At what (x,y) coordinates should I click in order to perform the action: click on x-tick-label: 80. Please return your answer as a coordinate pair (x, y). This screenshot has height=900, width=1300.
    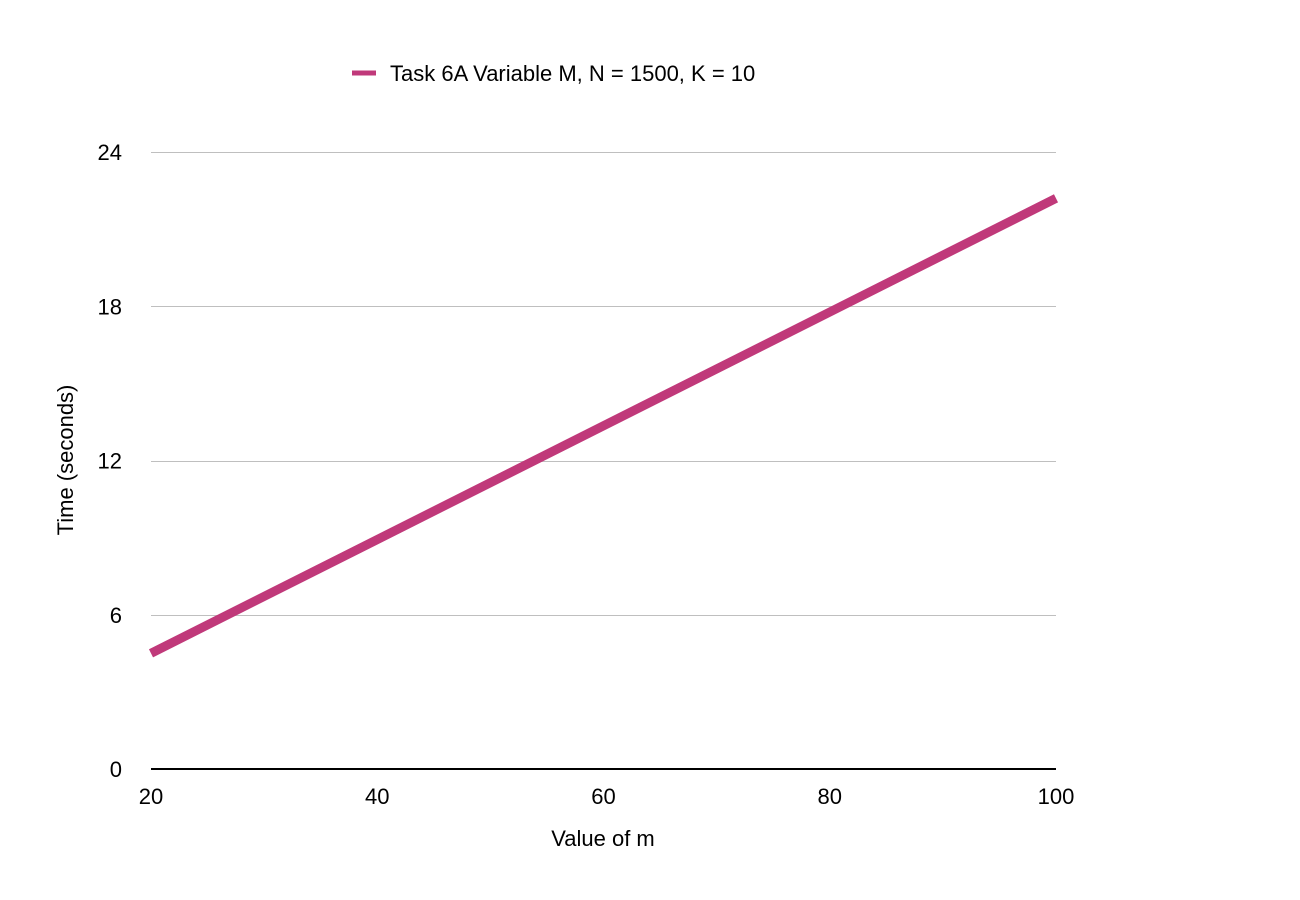
    Looking at the image, I should click on (830, 796).